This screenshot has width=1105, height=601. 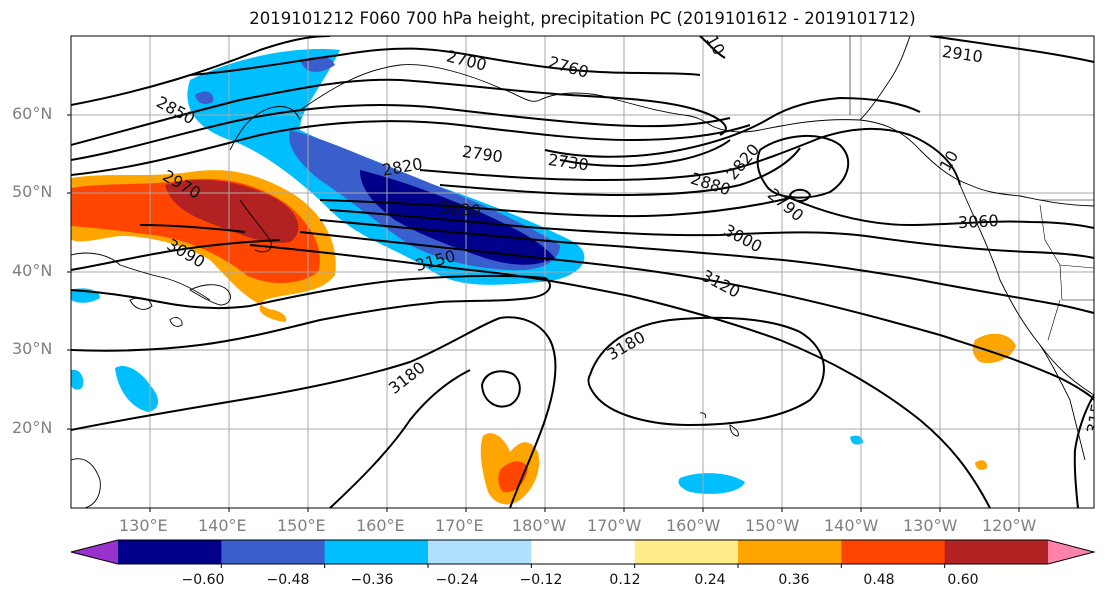 What do you see at coordinates (693, 525) in the screenshot?
I see `lon-label: 160°W` at bounding box center [693, 525].